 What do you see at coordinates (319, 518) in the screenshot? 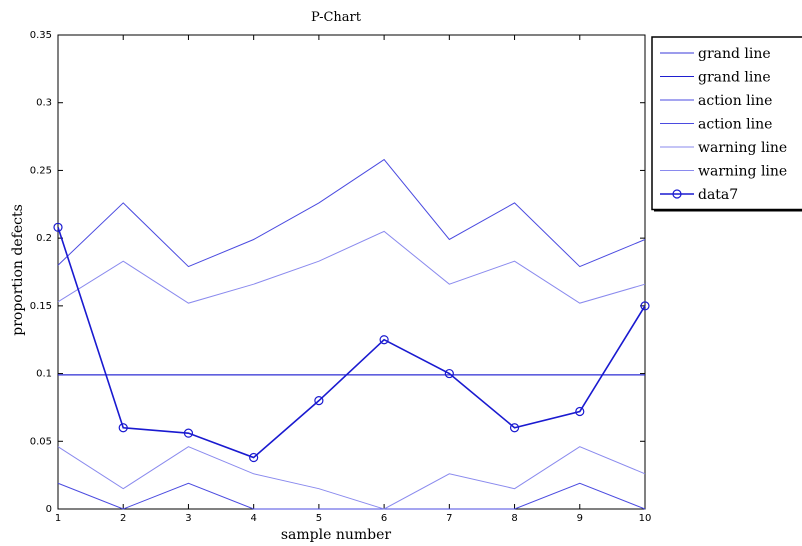
I see `x-tick-label: 5` at bounding box center [319, 518].